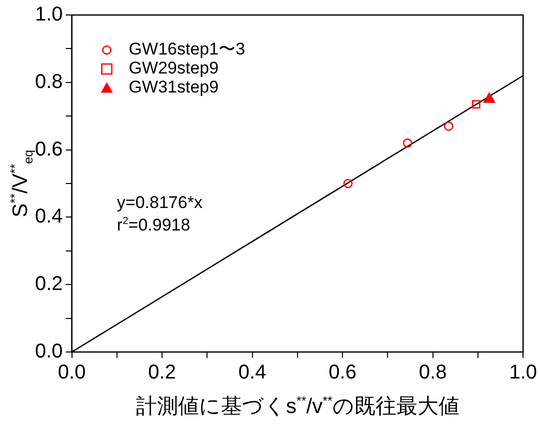 Image resolution: width=540 pixels, height=424 pixels. What do you see at coordinates (48, 15) in the screenshot?
I see `y-tick-label: 1.0` at bounding box center [48, 15].